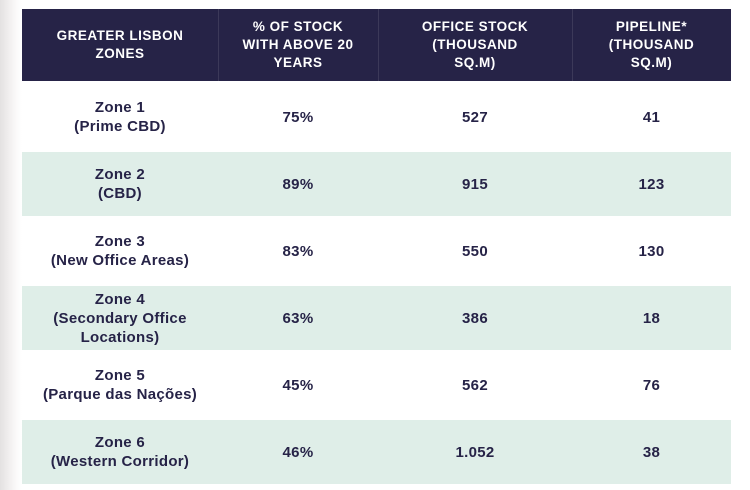  What do you see at coordinates (651, 117) in the screenshot?
I see `pipeline-cell: 41` at bounding box center [651, 117].